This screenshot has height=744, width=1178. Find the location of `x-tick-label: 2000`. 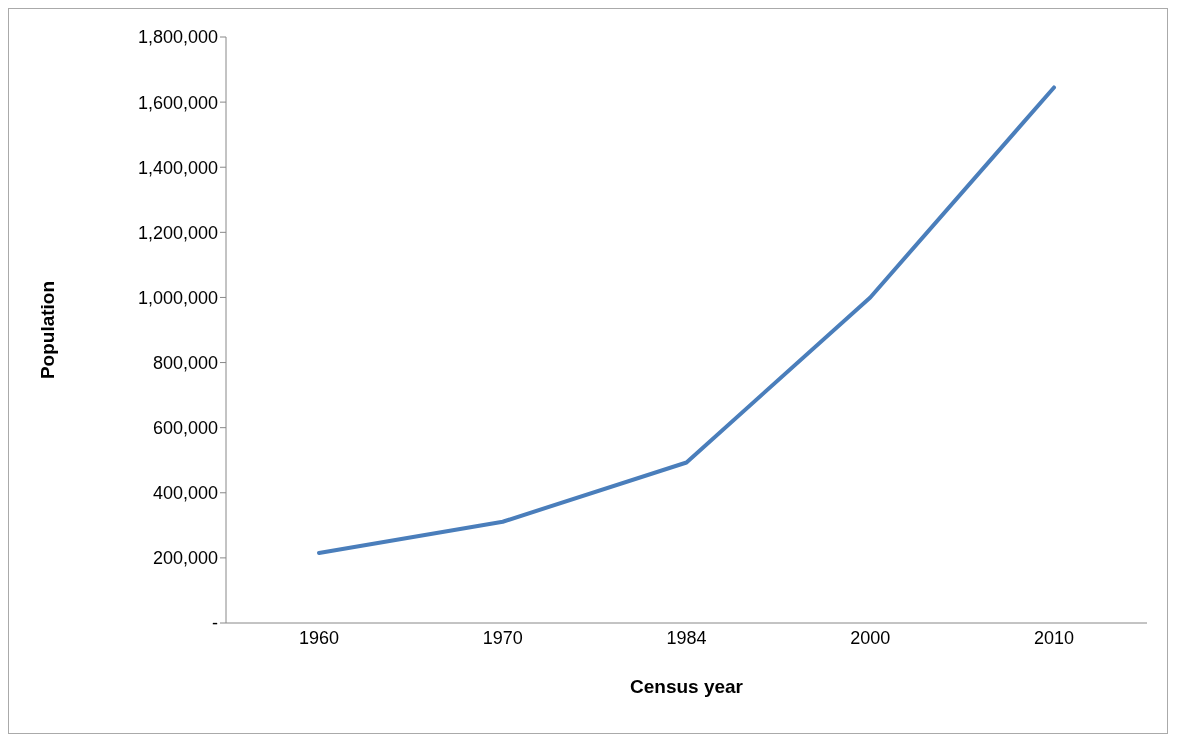

x-tick-label: 2000 is located at coordinates (870, 637).